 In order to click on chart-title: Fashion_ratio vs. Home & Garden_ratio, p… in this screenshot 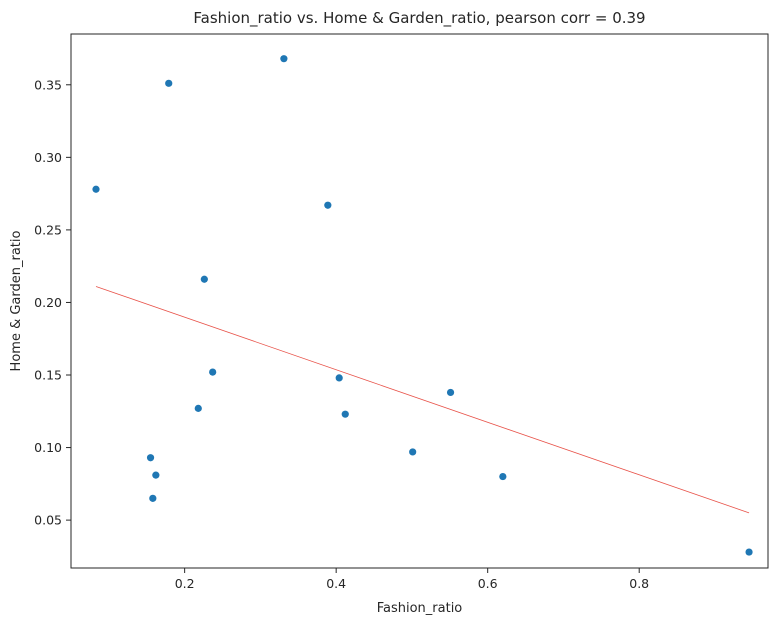, I will do `click(419, 18)`.